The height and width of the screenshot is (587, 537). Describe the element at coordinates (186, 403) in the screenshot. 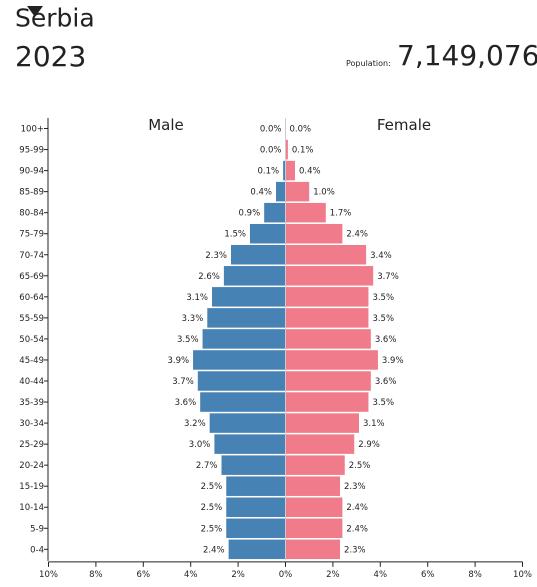

I see `data-label-male: 3.6%` at that location.